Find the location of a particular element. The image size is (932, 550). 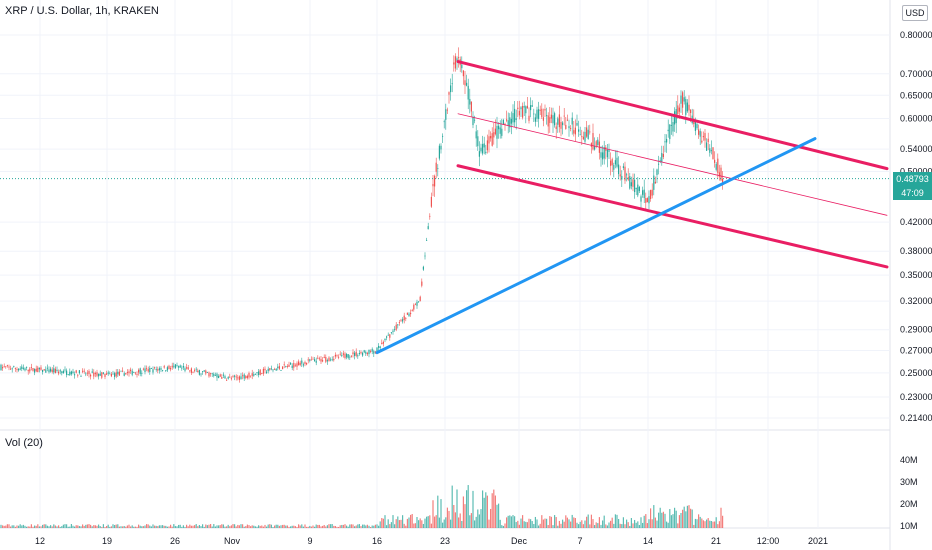

symbol-title: XRP / U.S. Dollar, 1h, KRAKEN is located at coordinates (82, 11).